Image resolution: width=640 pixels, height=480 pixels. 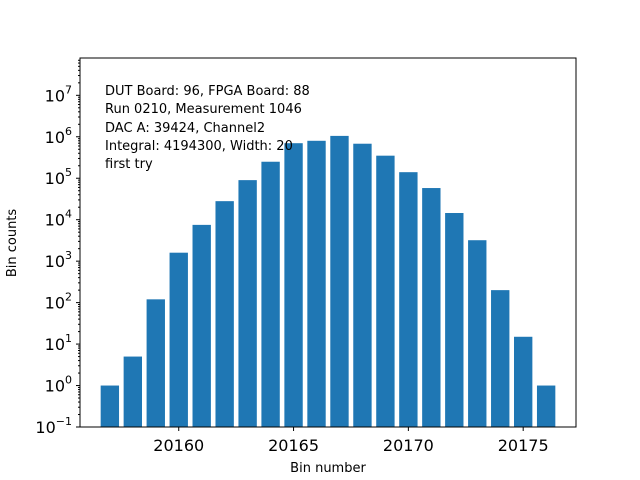 I want to click on y-tick-label: 10⁻¹, so click(x=53, y=426).